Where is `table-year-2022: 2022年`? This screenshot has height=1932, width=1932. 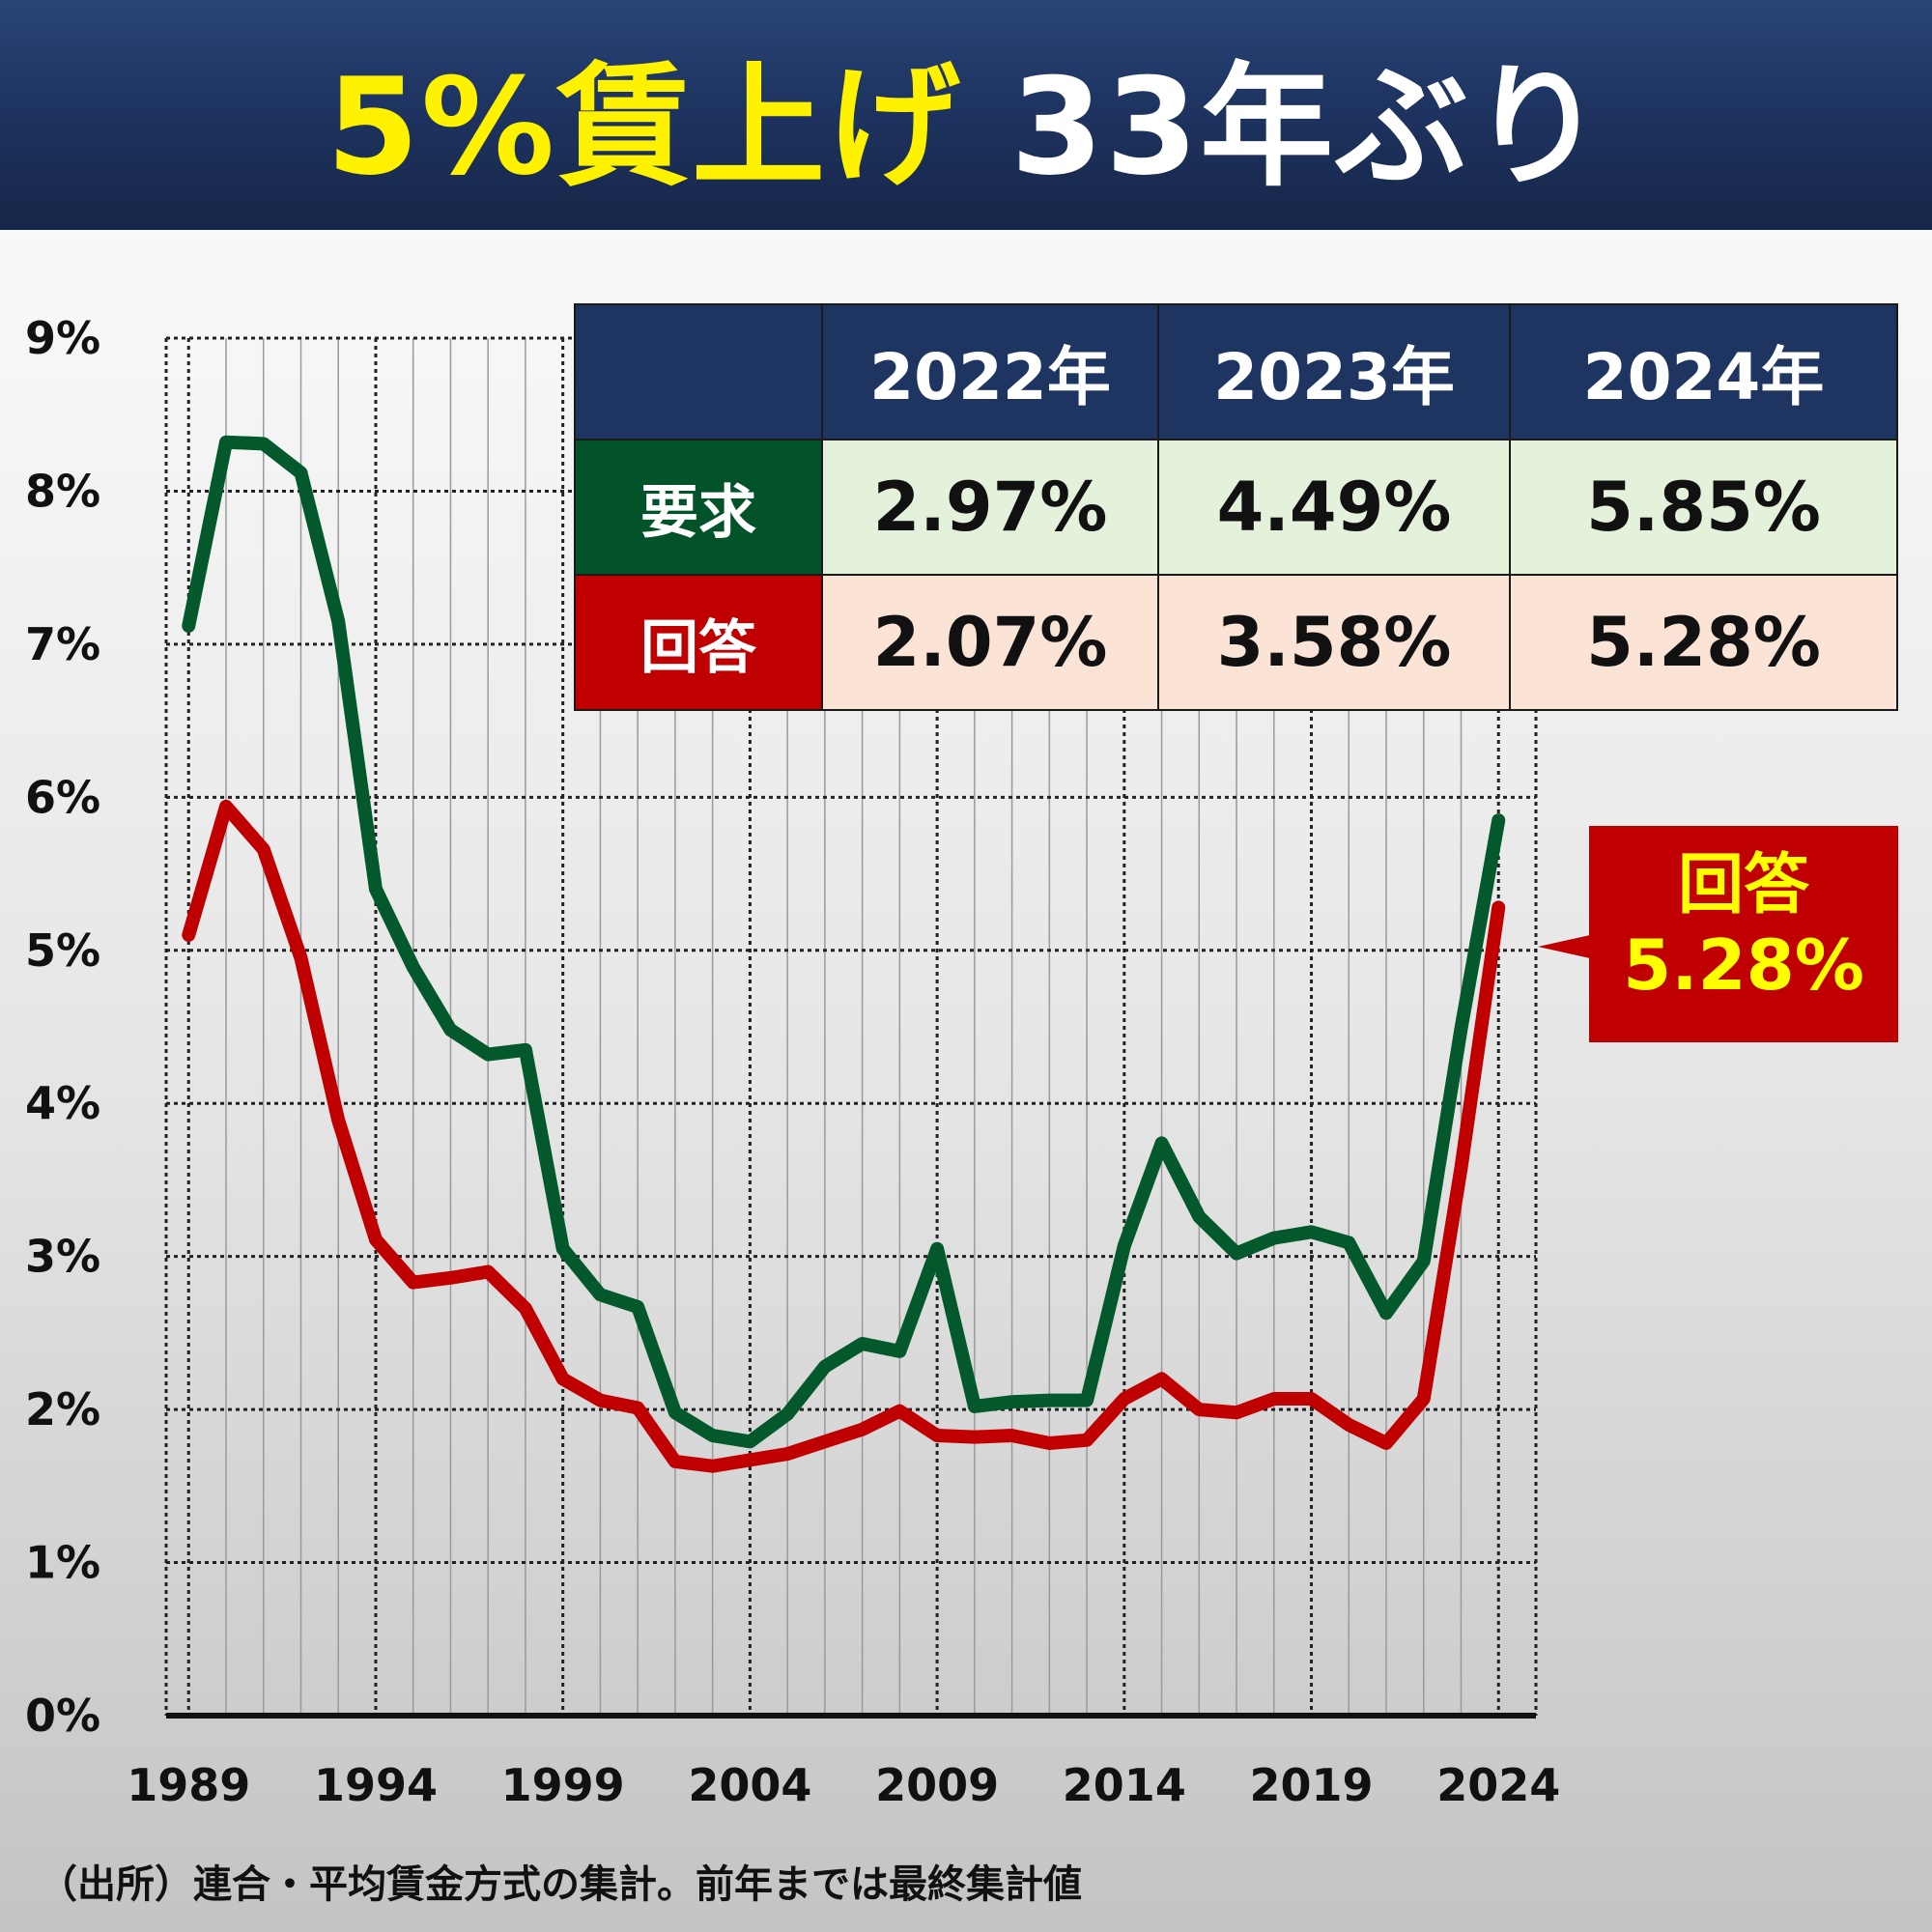
table-year-2022: 2022年 is located at coordinates (990, 371).